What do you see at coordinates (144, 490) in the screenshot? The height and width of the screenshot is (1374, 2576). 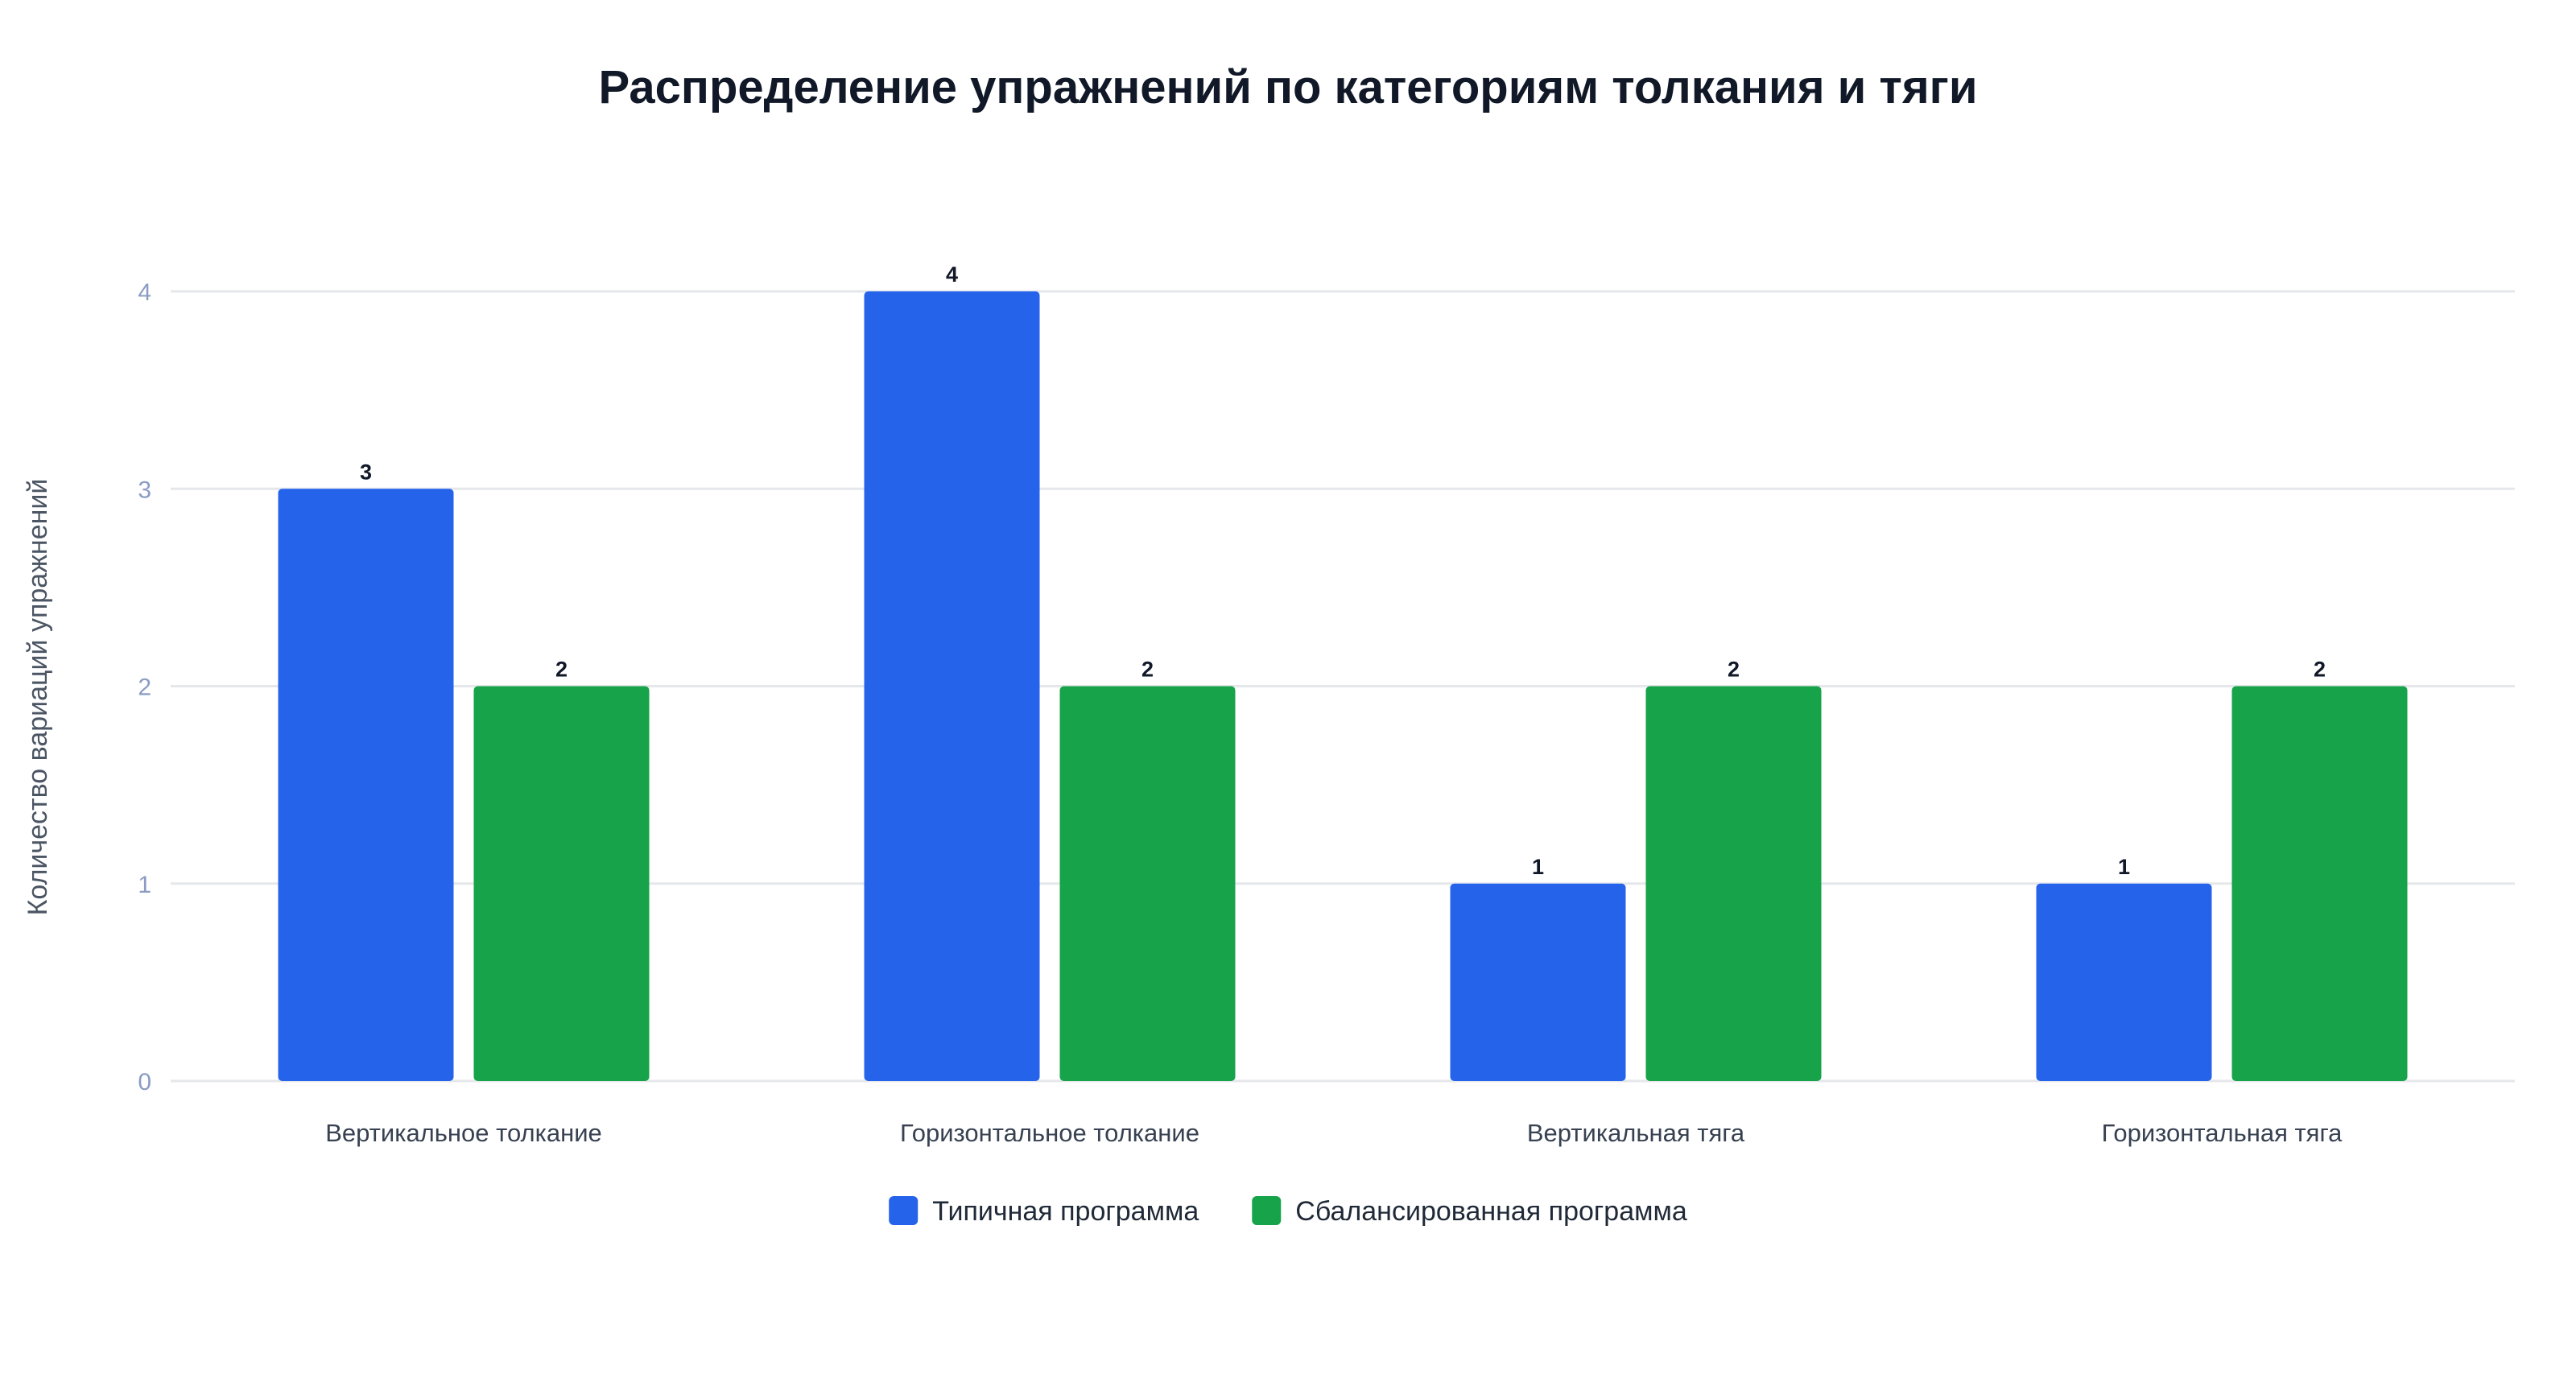 I see `y-tick-label: 3` at bounding box center [144, 490].